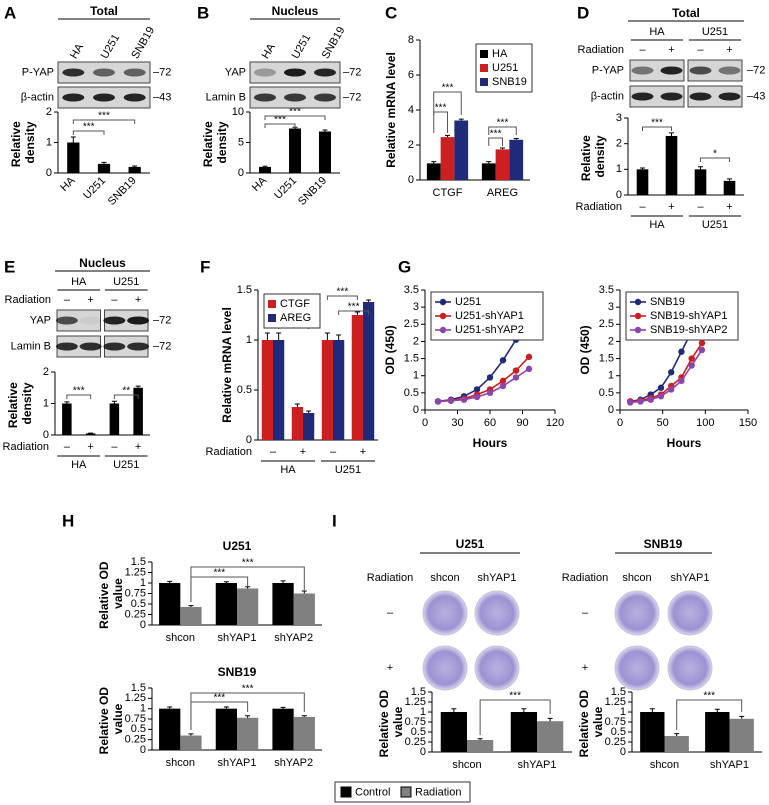 This screenshot has height=805, width=769. Describe the element at coordinates (489, 316) in the screenshot. I see `legend-label: U251-shYAP1` at that location.